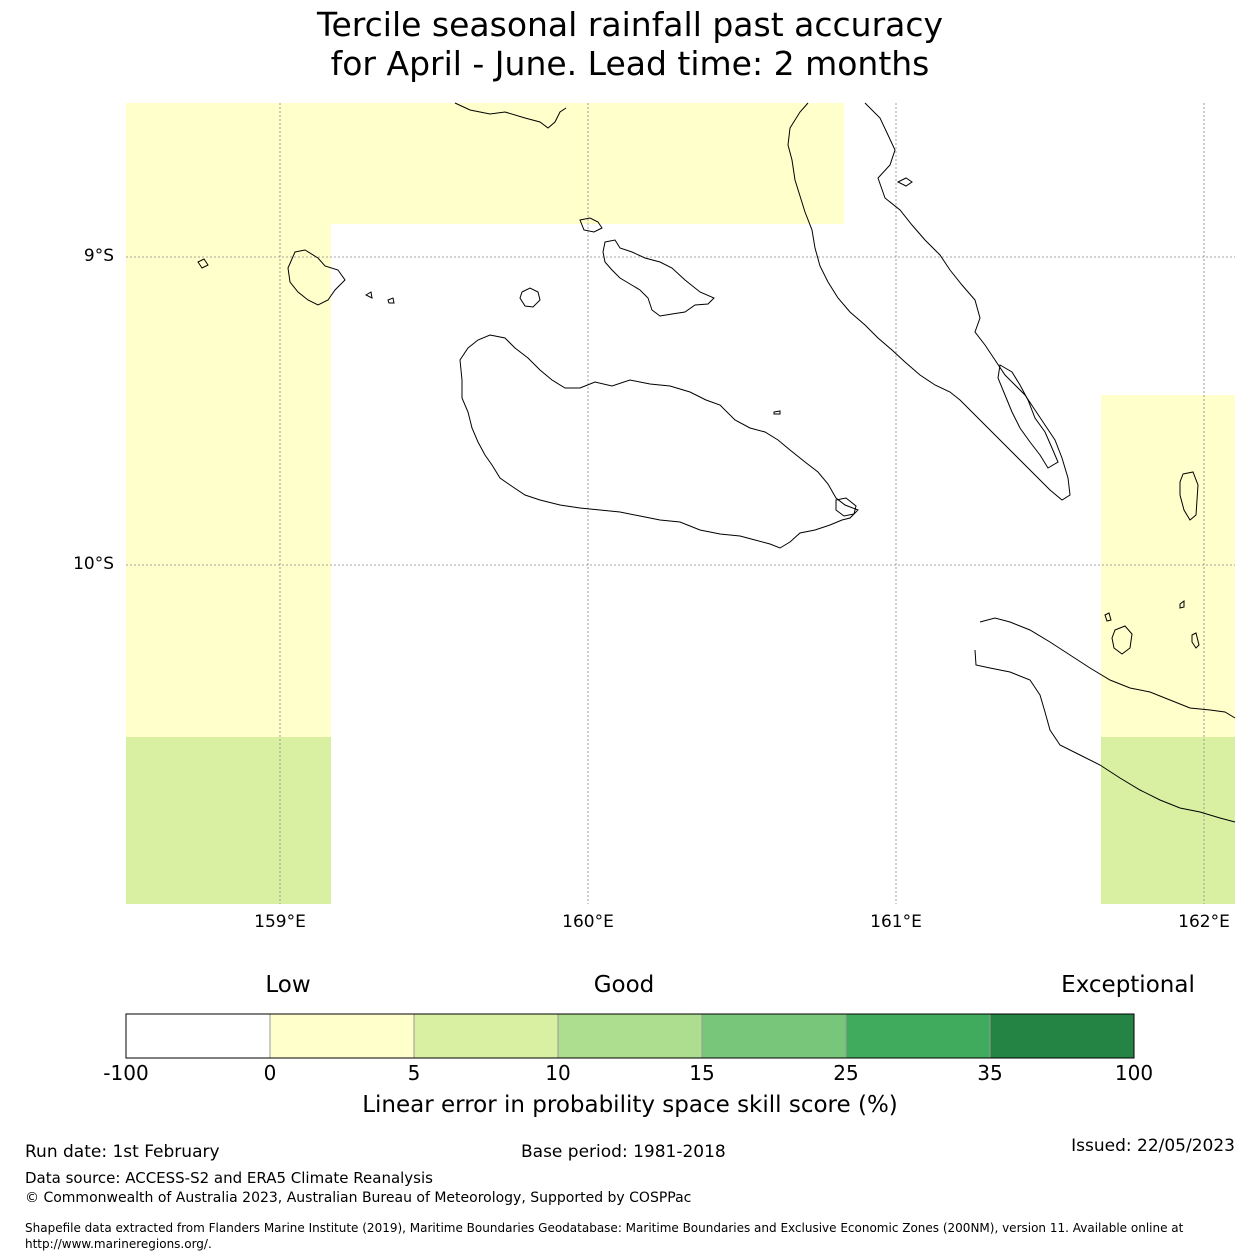 This screenshot has width=1260, height=1260. Describe the element at coordinates (658, 278) in the screenshot. I see `florida-islands-coast` at that location.